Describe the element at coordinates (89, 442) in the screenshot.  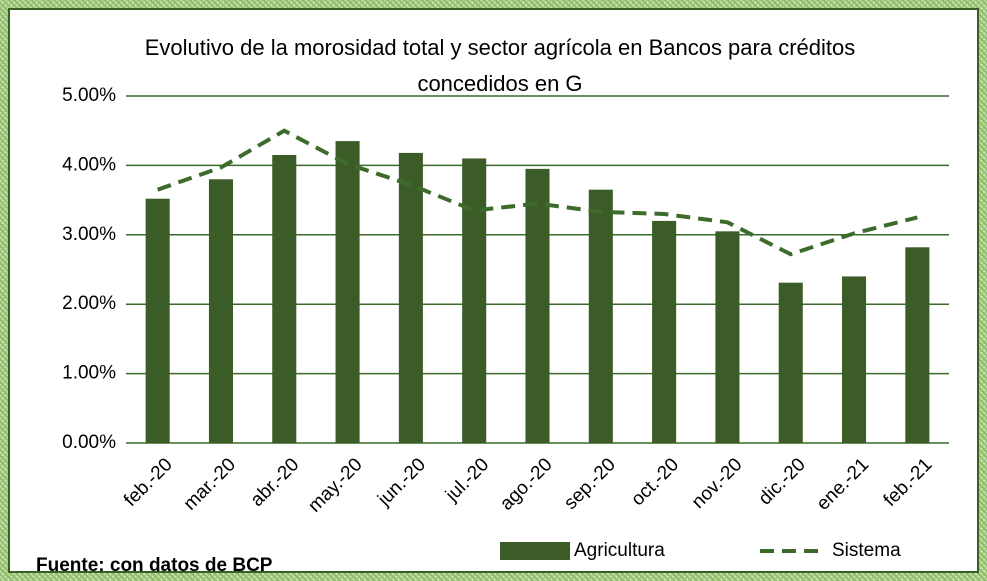
I see `y-tick-label: 0.00%` at that location.